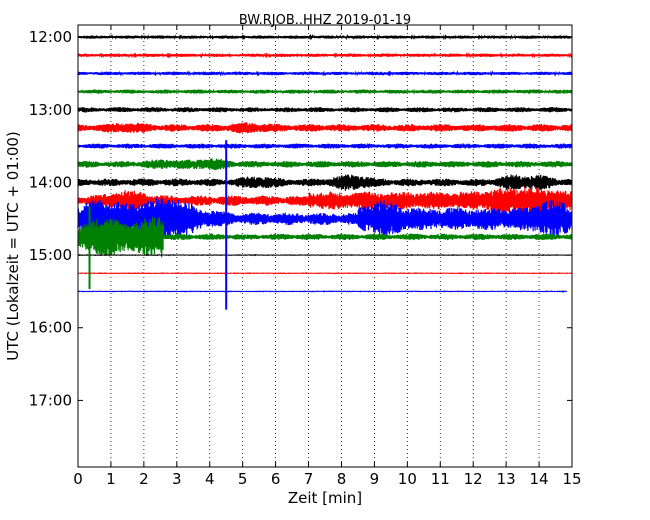 The image size is (650, 520). I want to click on x-tick-label: 7, so click(309, 479).